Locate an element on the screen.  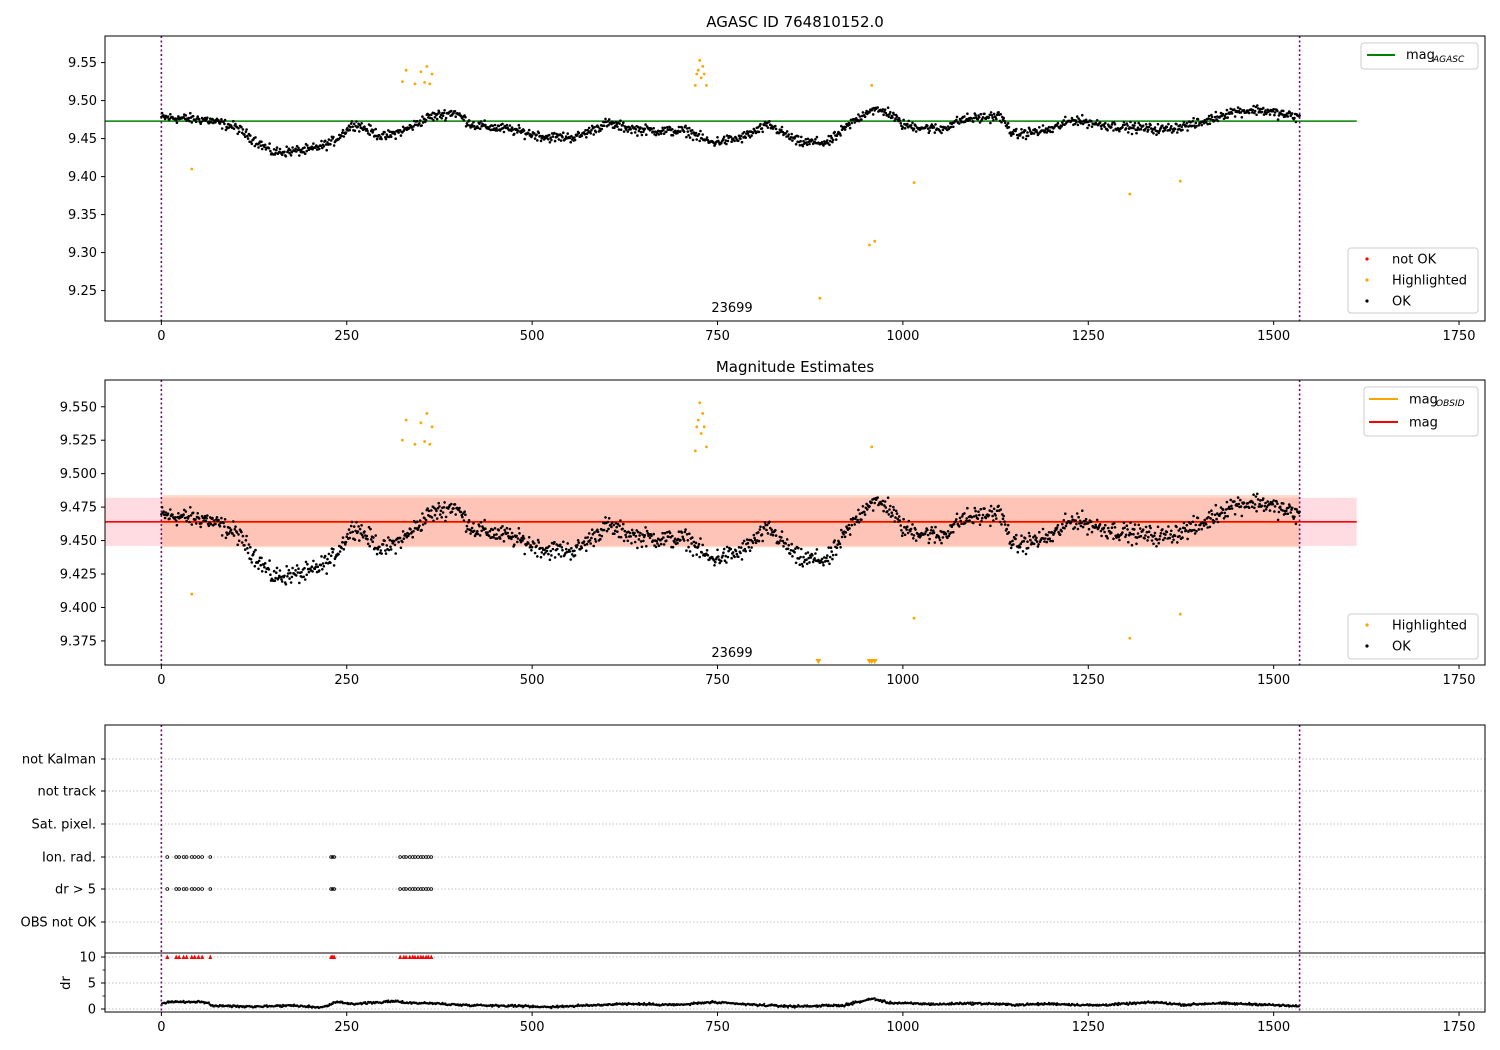
dr-point is located at coordinates (557, 1005).